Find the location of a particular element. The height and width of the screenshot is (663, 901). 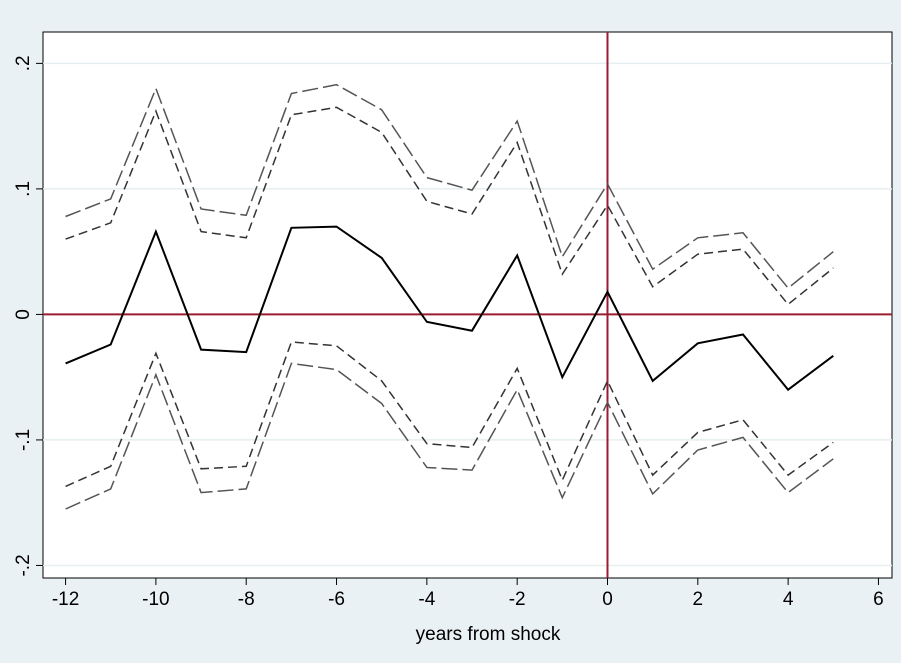

x-tick-label: 0 is located at coordinates (607, 599).